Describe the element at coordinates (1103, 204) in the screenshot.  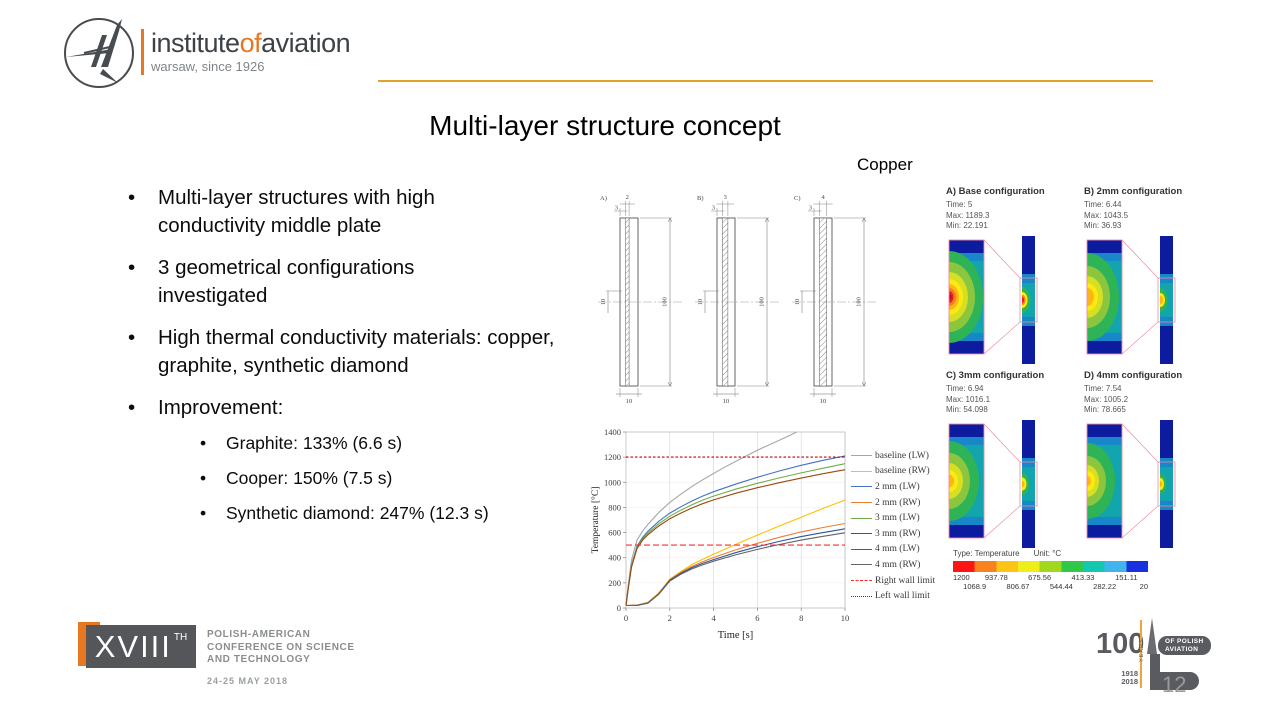
I see `thermal-time: Time: 6.44` at that location.